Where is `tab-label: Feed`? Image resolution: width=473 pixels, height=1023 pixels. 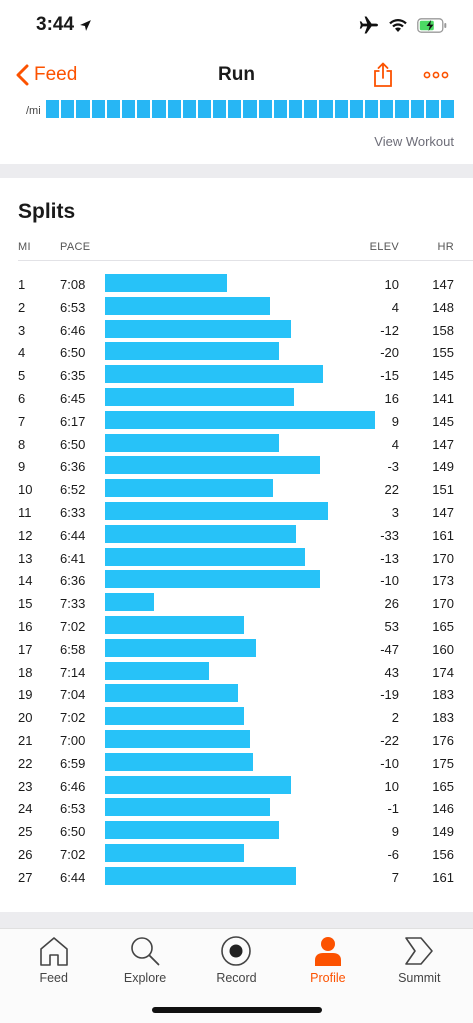 tab-label: Feed is located at coordinates (53, 978).